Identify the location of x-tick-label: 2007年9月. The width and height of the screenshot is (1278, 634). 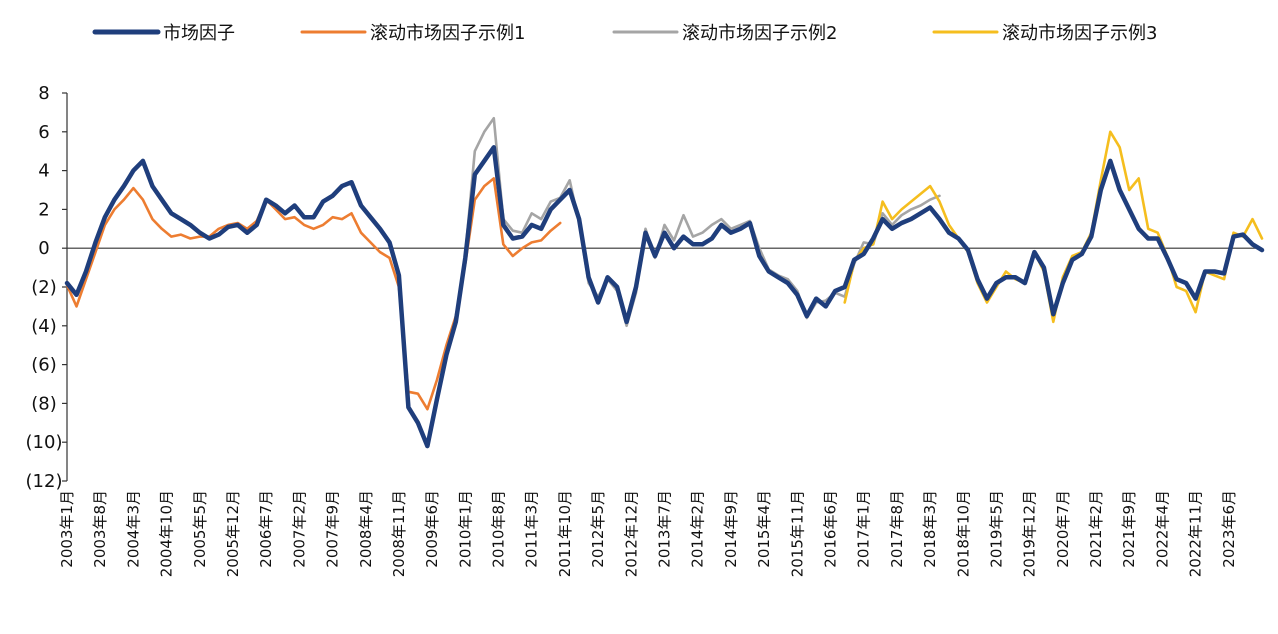
(333, 529).